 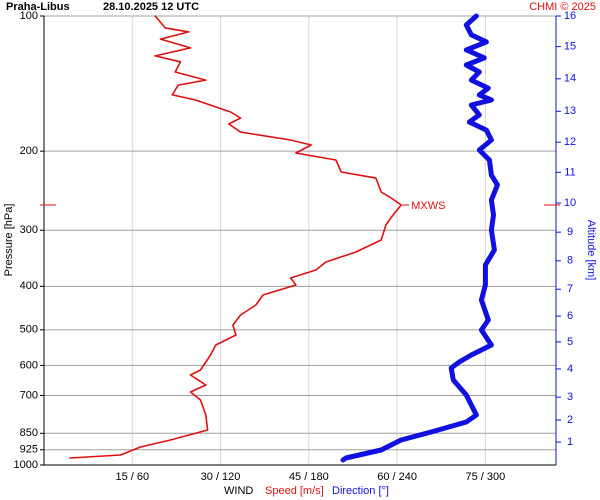 What do you see at coordinates (570, 442) in the screenshot?
I see `y2-tick-label: 1` at bounding box center [570, 442].